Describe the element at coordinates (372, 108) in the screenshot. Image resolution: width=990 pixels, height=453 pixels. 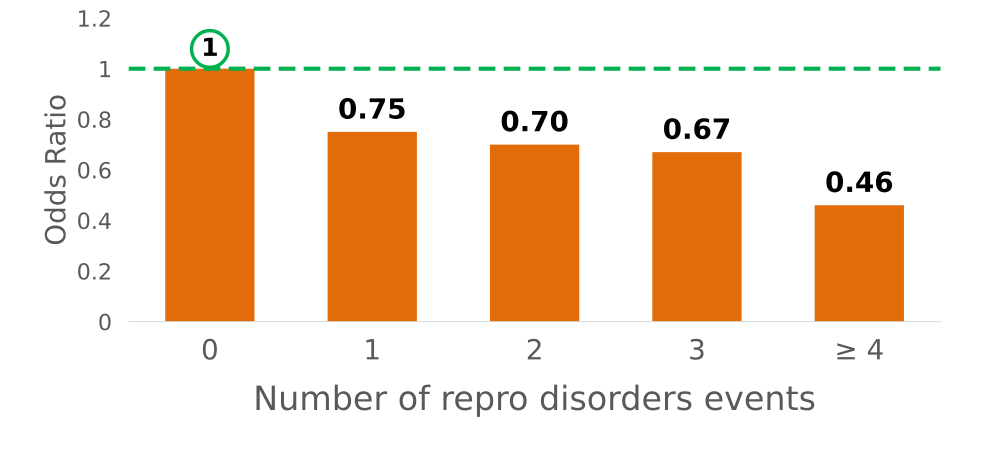
I see `data-label: 0.75` at that location.